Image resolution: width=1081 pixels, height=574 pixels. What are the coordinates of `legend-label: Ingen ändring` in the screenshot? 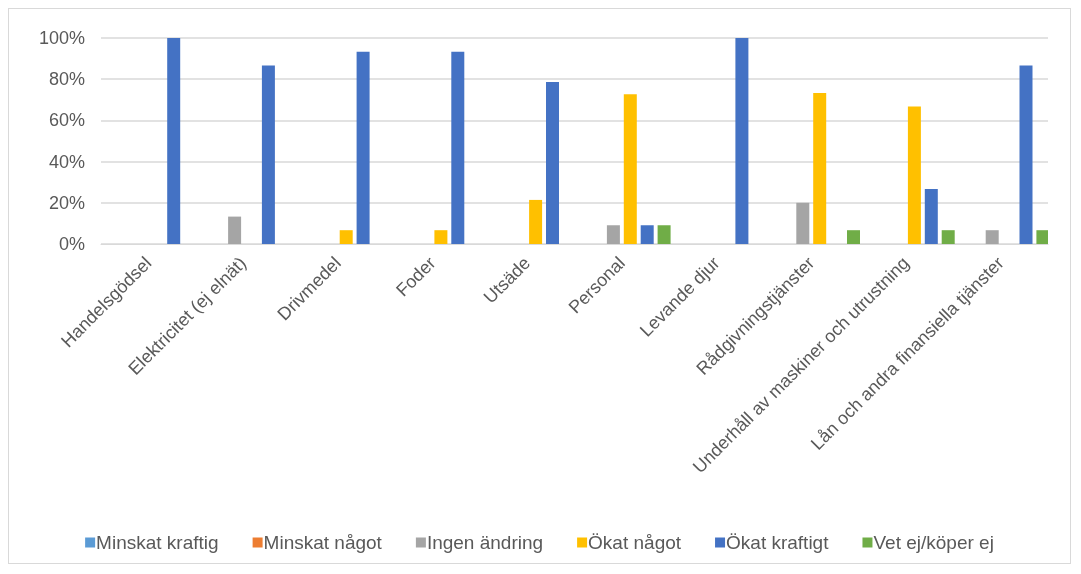 It's located at (485, 542).